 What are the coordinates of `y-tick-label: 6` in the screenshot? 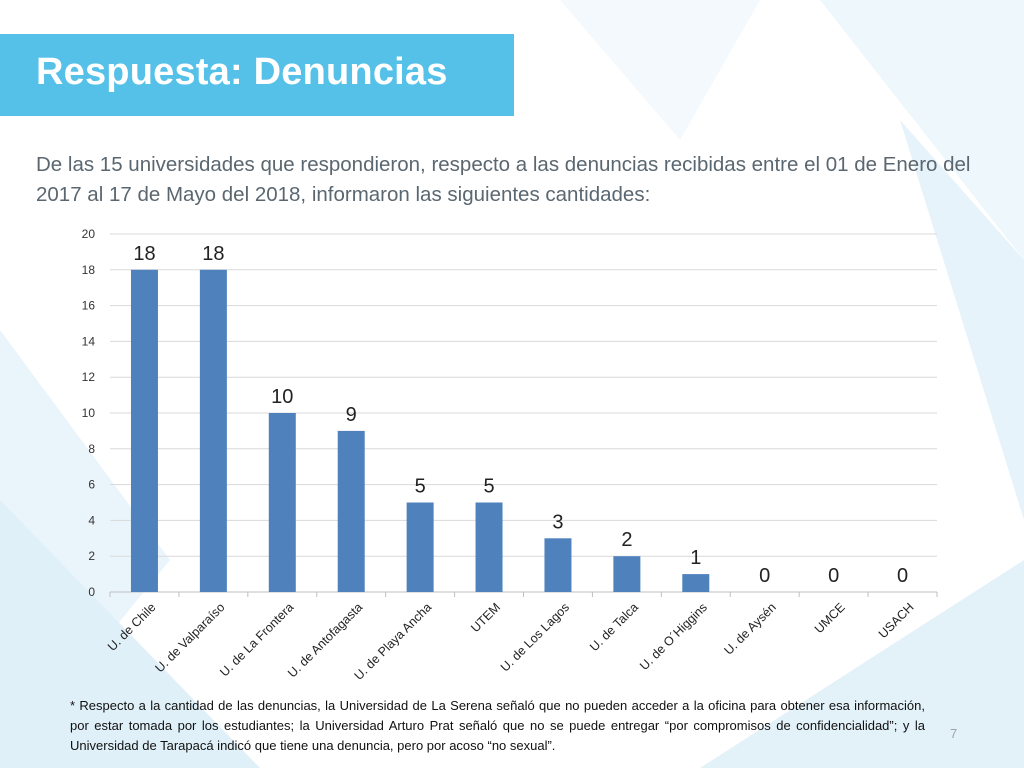 It's located at (91, 485).